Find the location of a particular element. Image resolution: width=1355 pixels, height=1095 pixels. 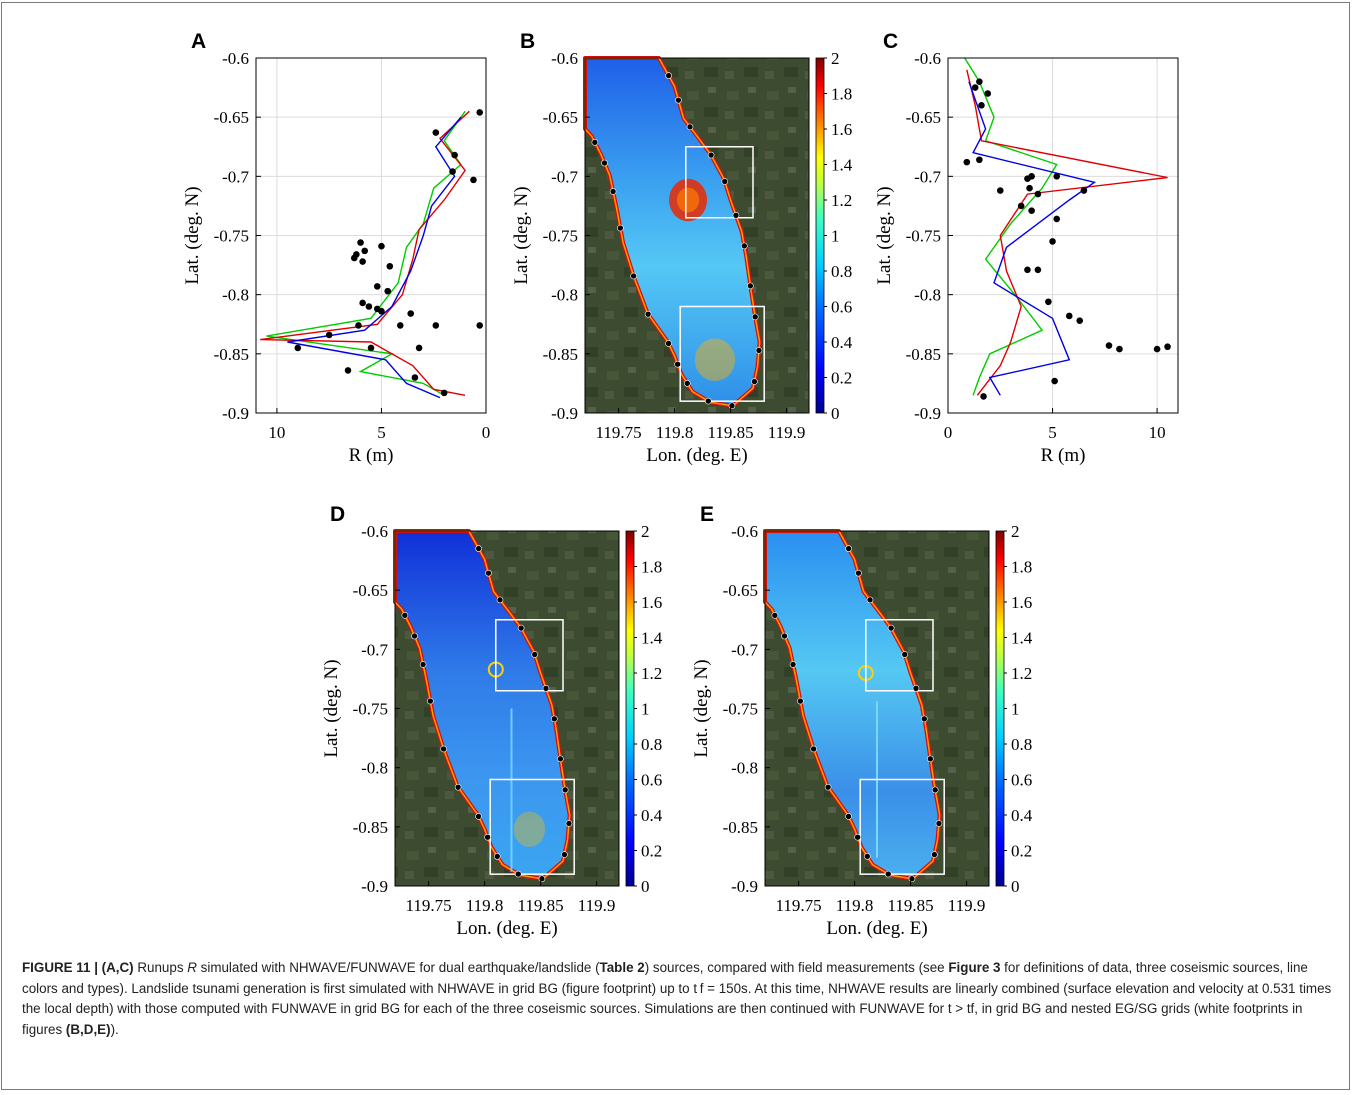

x-tick-label: 119.75 is located at coordinates (619, 432).